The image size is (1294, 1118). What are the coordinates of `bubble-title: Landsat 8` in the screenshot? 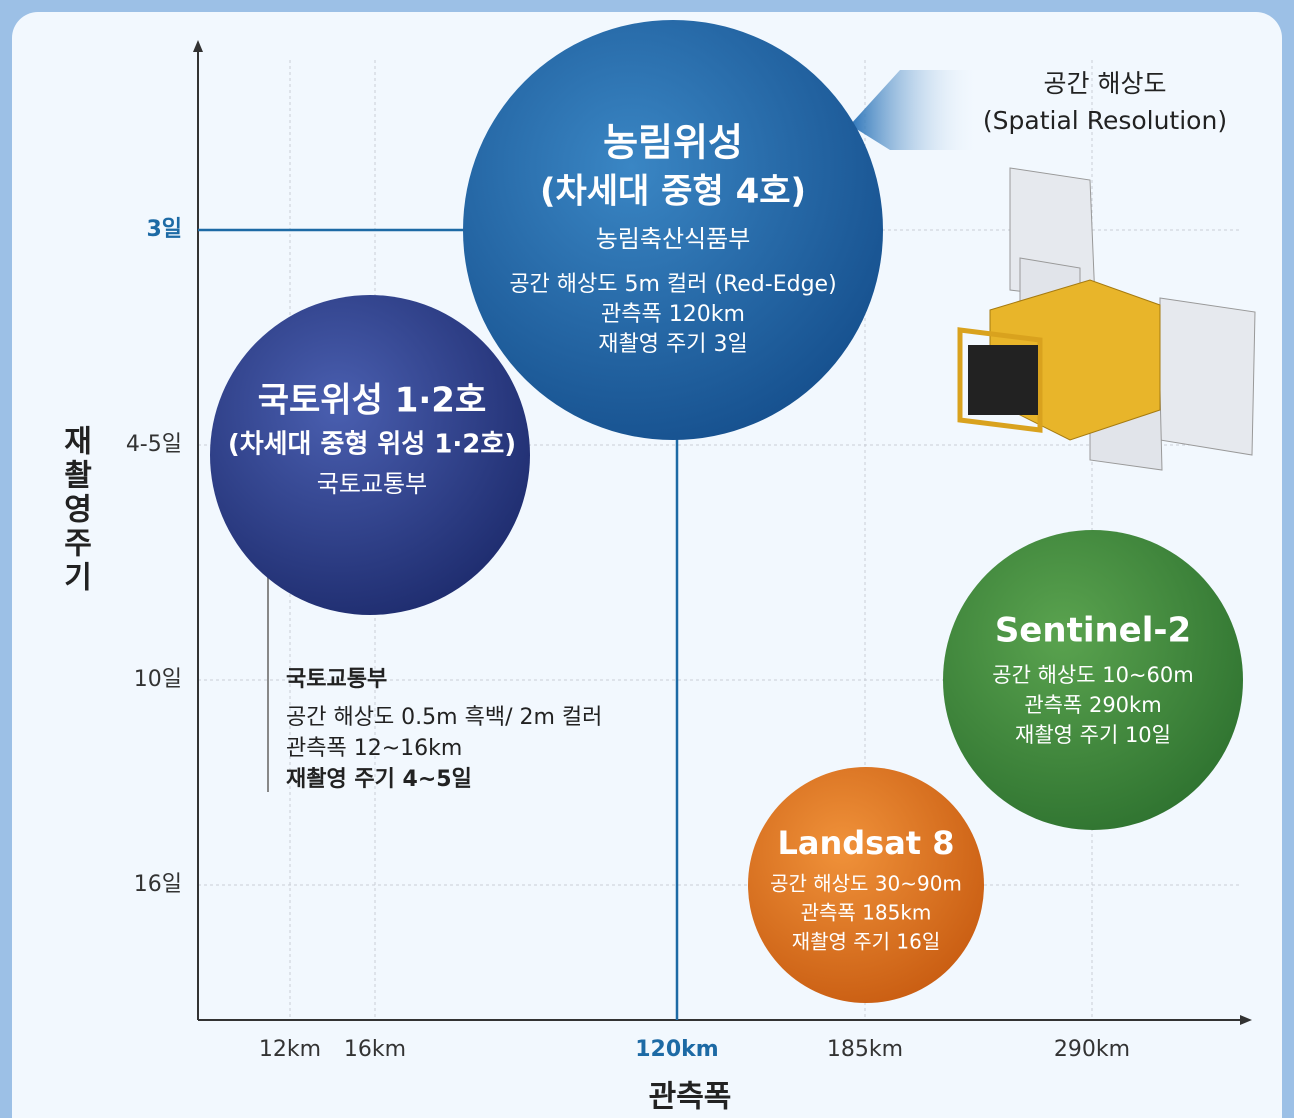 It's located at (865, 843).